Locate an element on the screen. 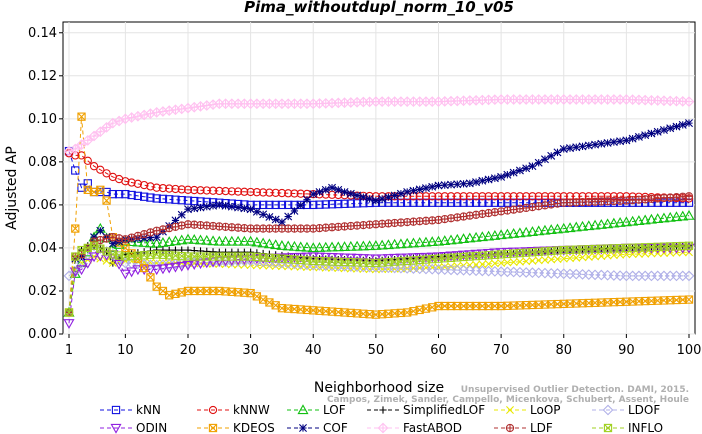  y-tick-label: 0.08 is located at coordinates (42, 162).